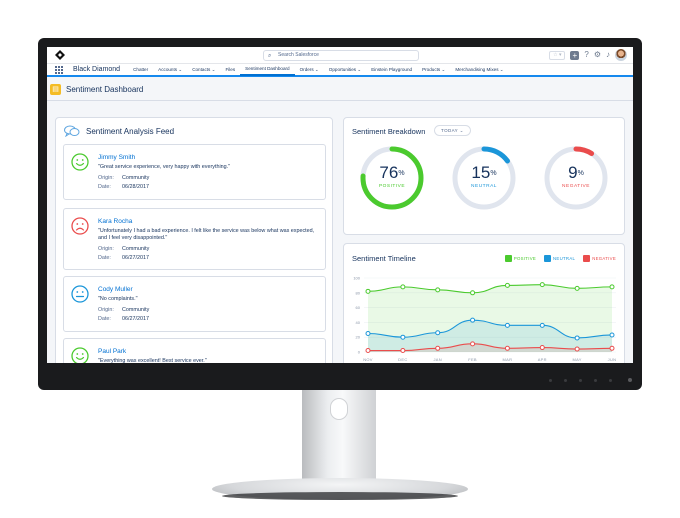  I want to click on x-tick-label: JAN, so click(437, 359).